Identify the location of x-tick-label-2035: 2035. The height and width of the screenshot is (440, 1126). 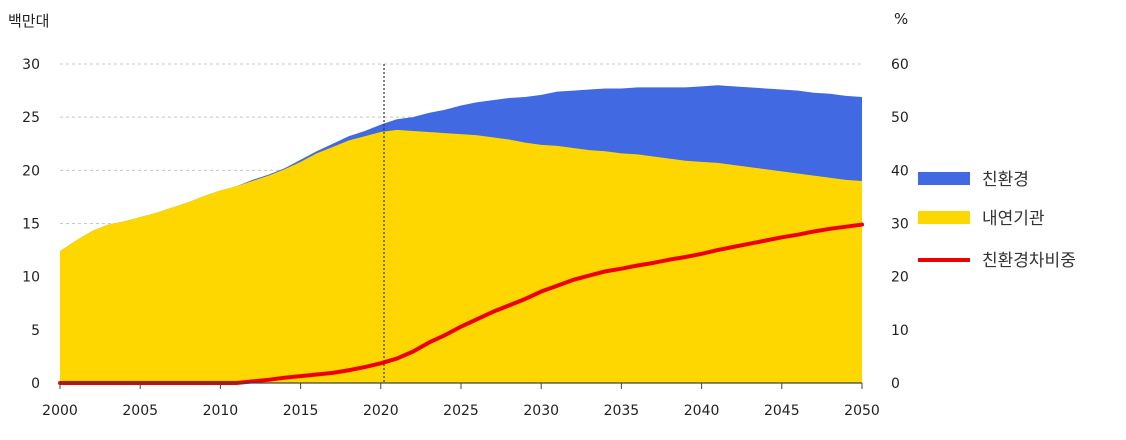
(622, 411).